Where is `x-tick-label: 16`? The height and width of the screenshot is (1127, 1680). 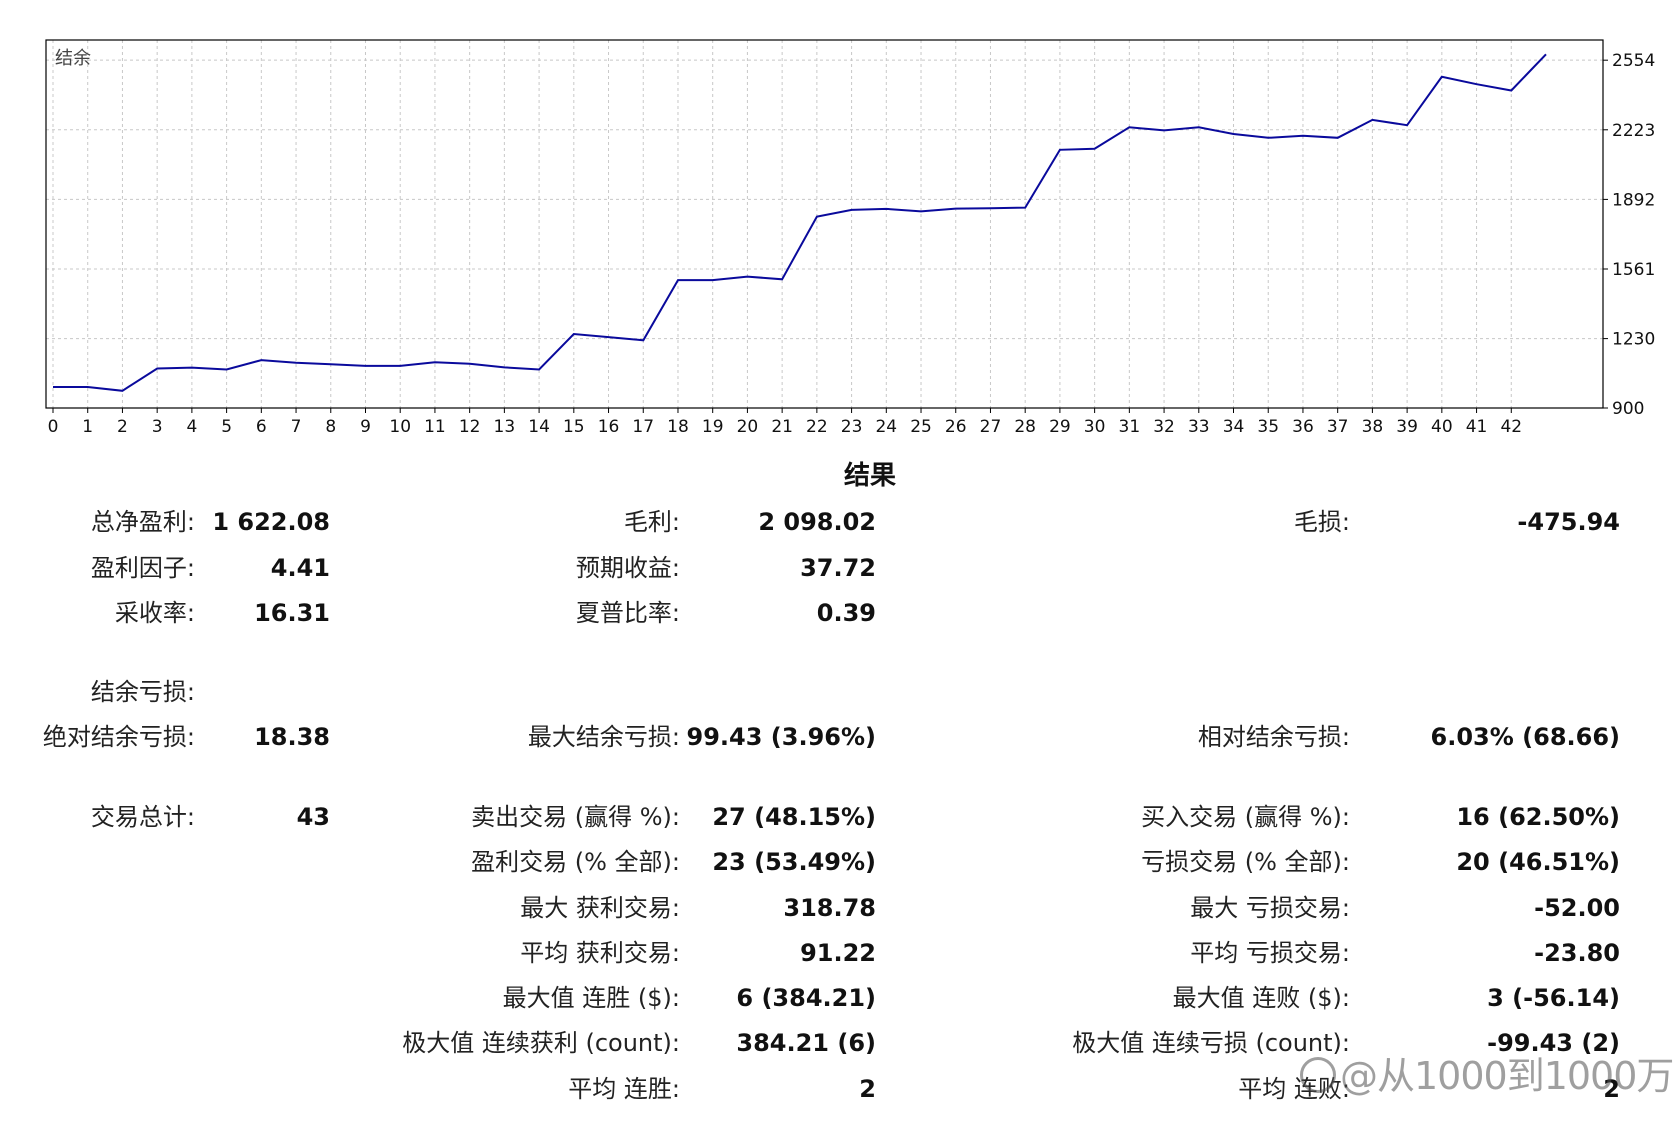
x-tick-label: 16 is located at coordinates (609, 427).